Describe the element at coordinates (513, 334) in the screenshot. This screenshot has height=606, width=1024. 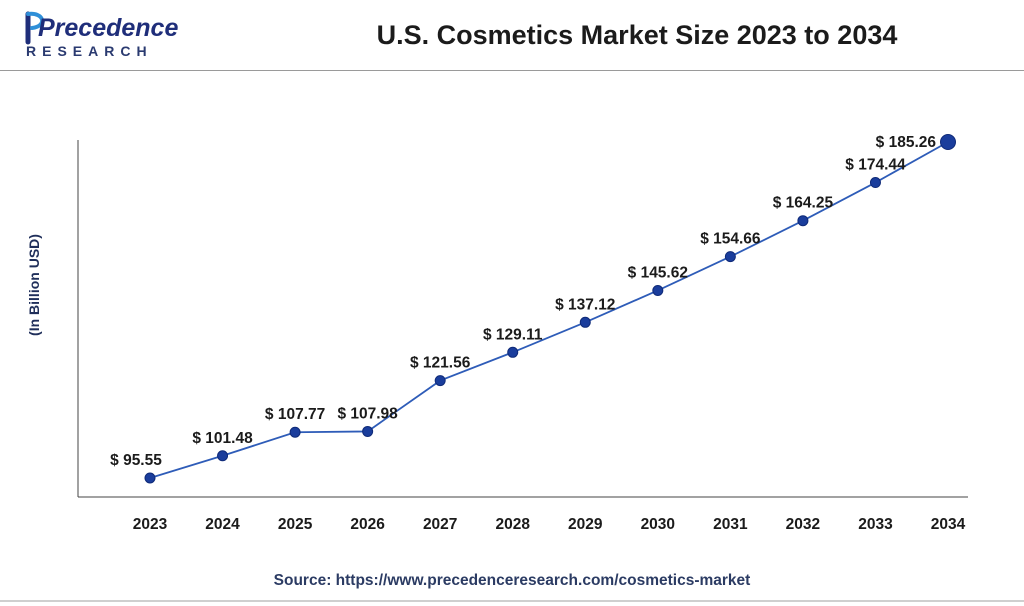
I see `data-label: $ 129.11` at that location.